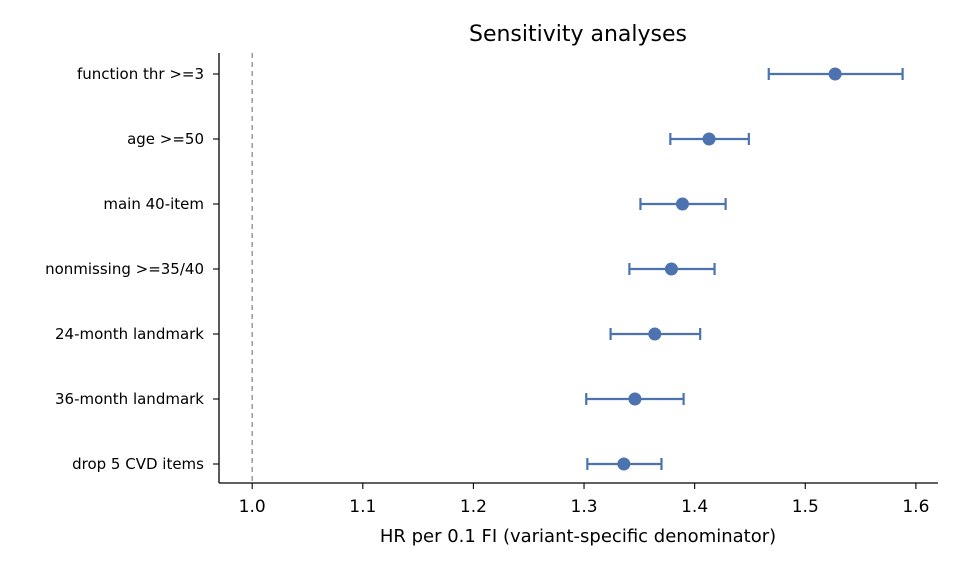 This screenshot has width=960, height=570. Describe the element at coordinates (165, 139) in the screenshot. I see `y-tick-label: age >=50` at that location.